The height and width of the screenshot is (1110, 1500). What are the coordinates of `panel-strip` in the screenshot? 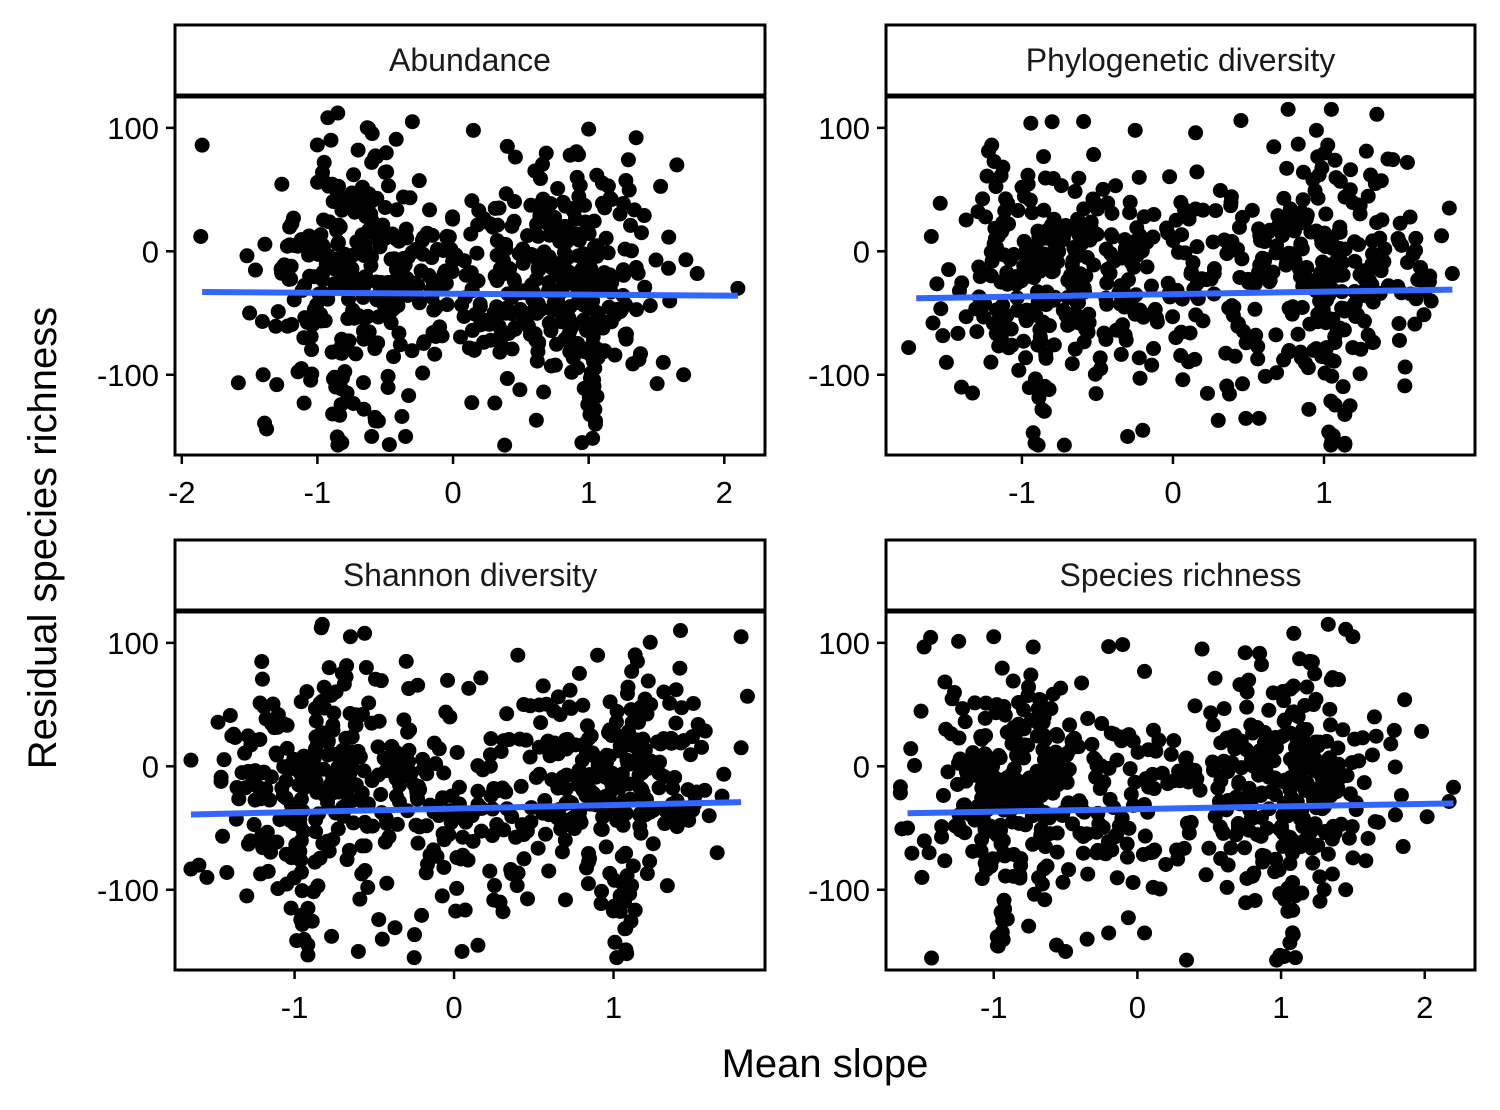 It's located at (470, 60).